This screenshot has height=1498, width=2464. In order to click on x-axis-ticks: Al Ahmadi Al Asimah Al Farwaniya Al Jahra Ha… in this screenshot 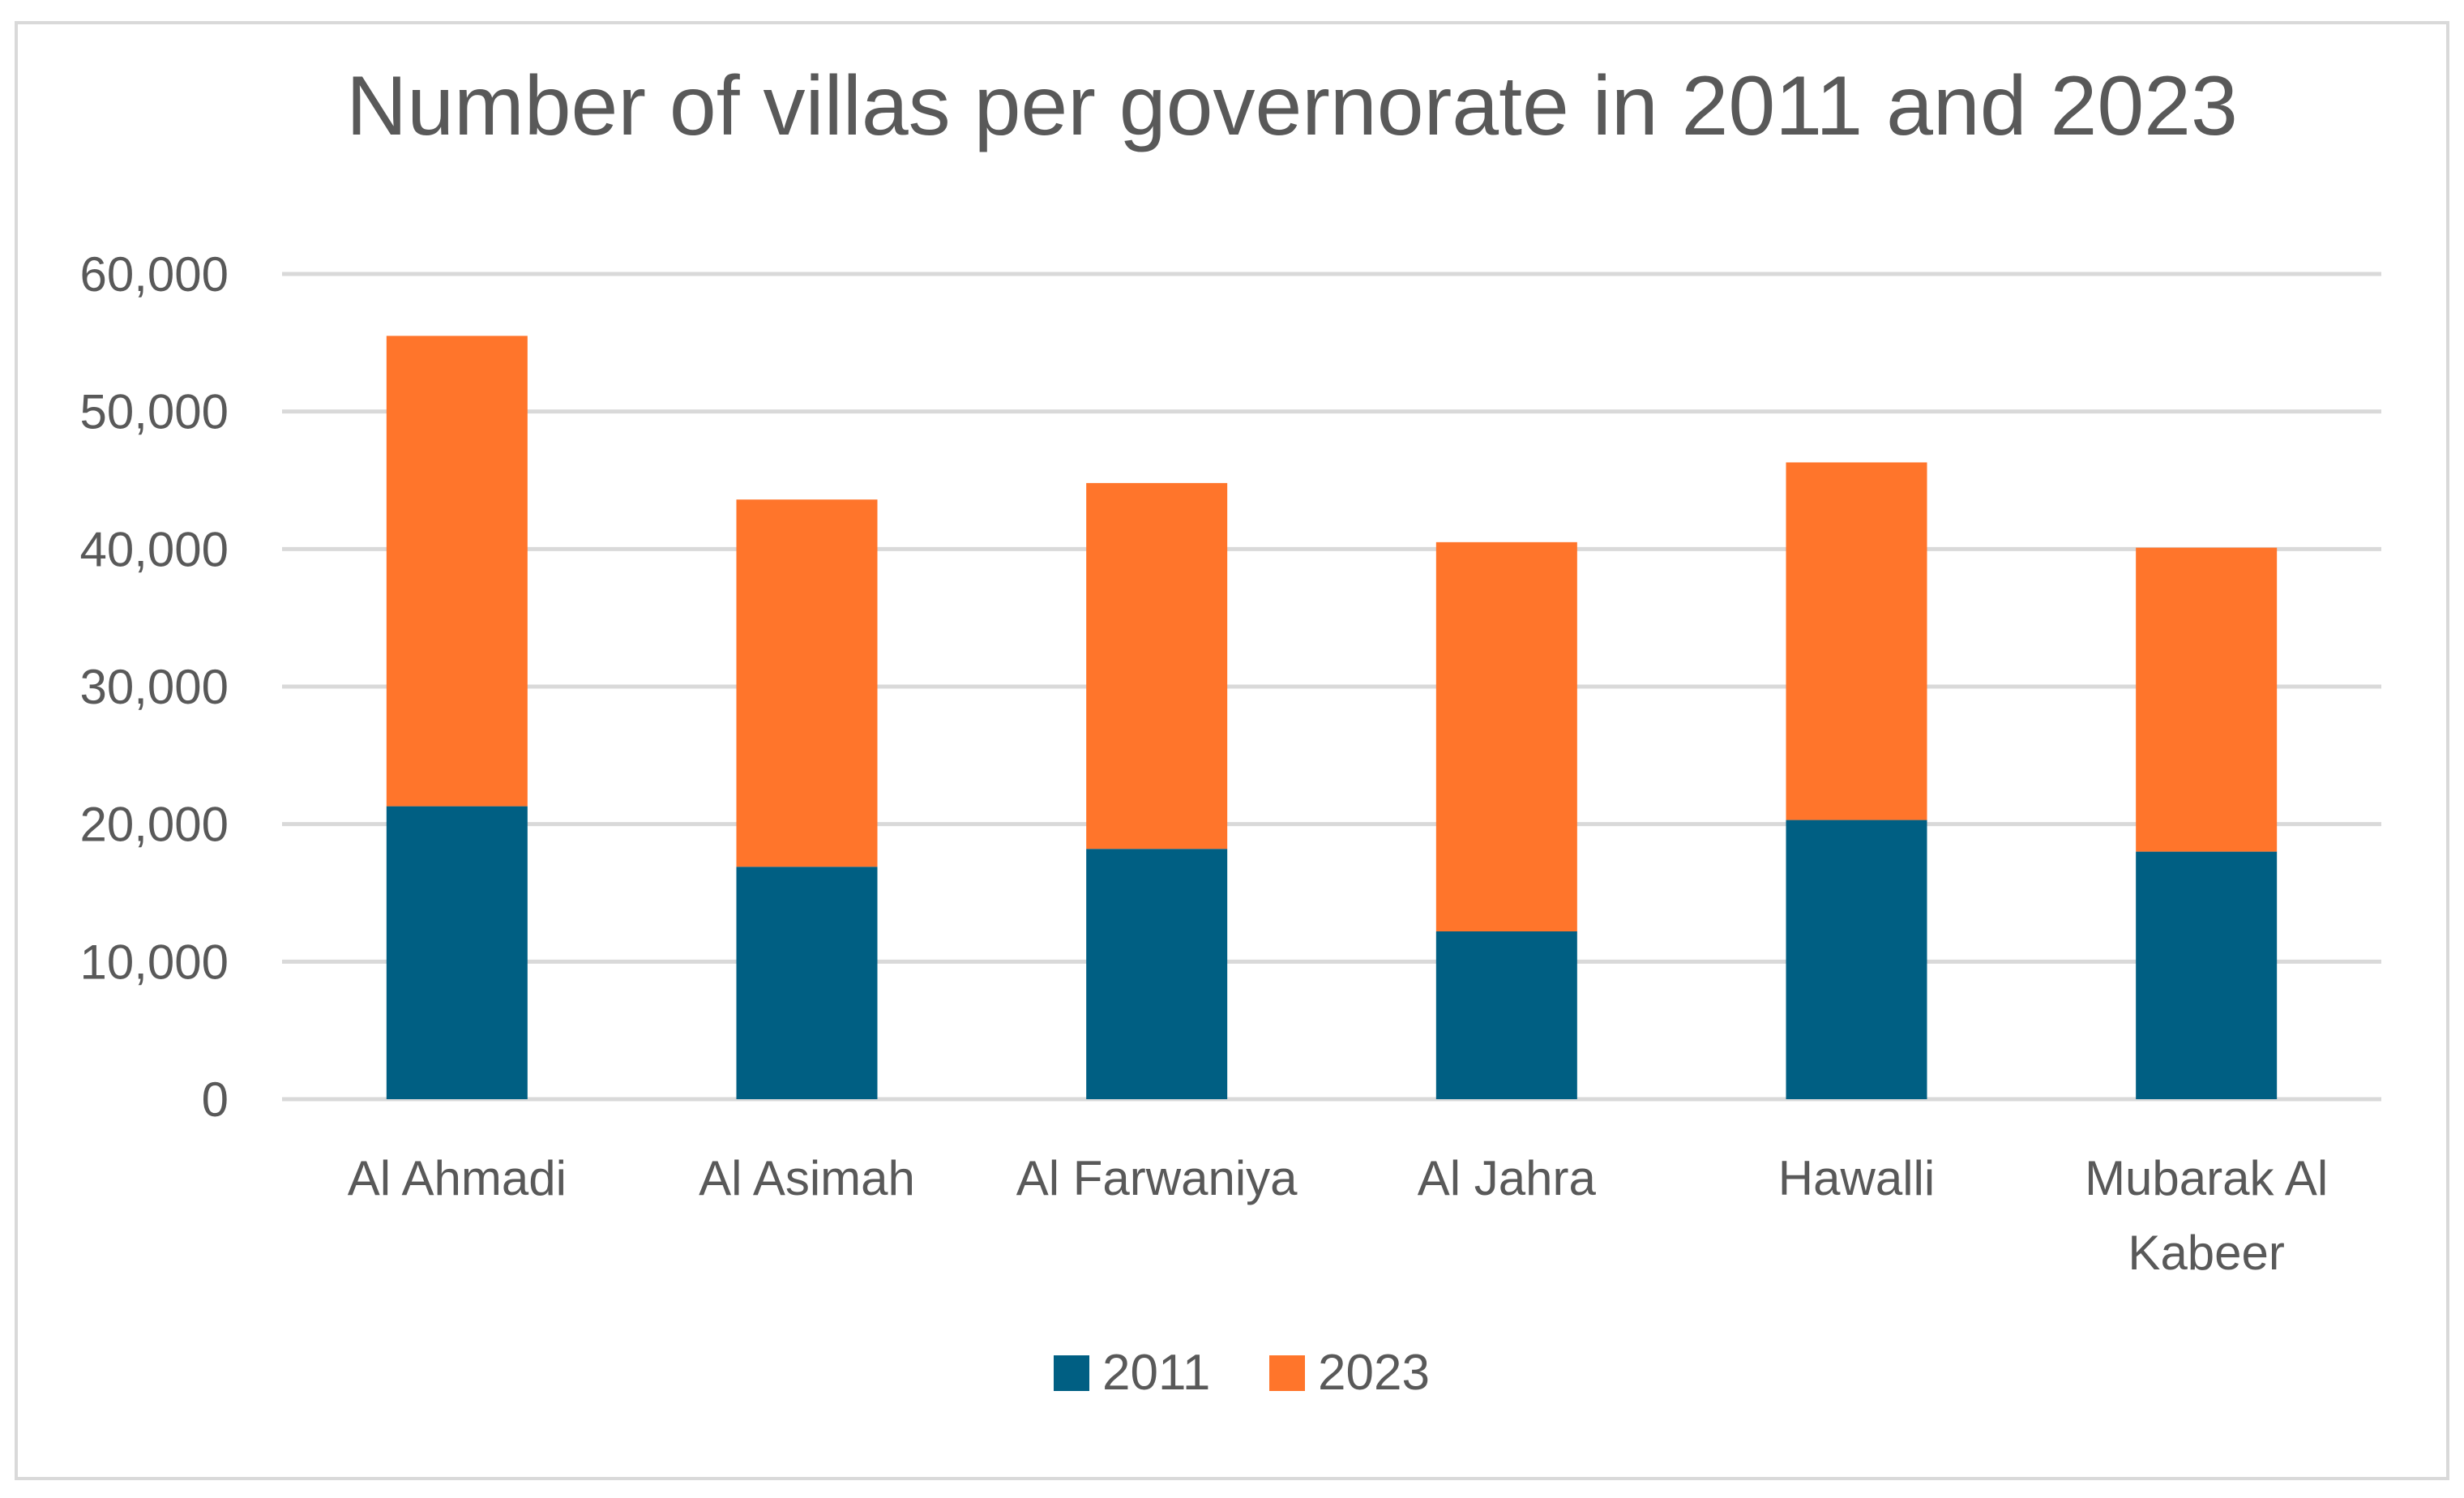, I will do `click(1338, 1215)`.